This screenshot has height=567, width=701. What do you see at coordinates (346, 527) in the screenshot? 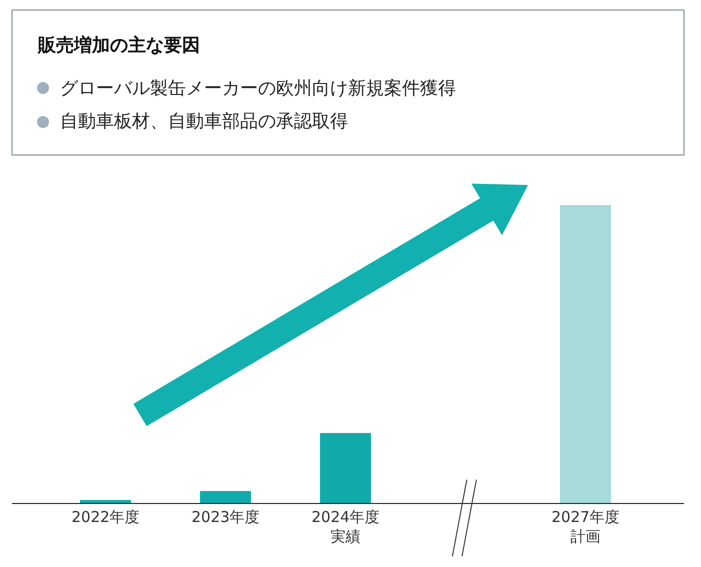
I see `x-tick-label: 2024年度実績` at bounding box center [346, 527].